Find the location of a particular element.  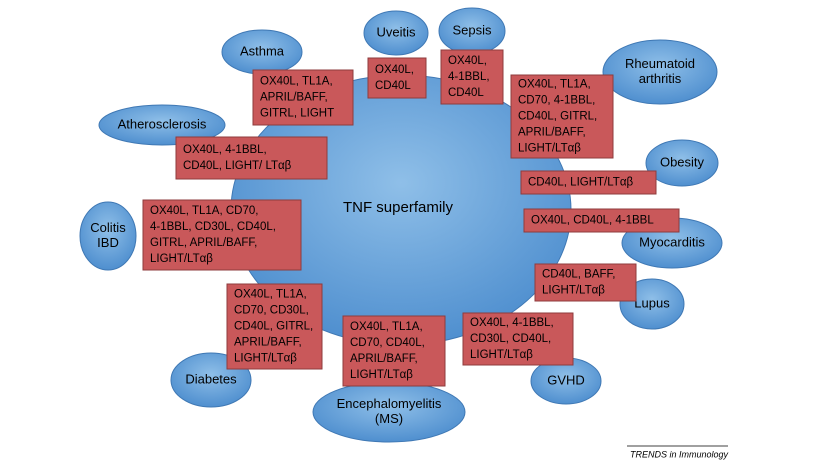

ligand-line: CD40L, BAFF, is located at coordinates (579, 275).